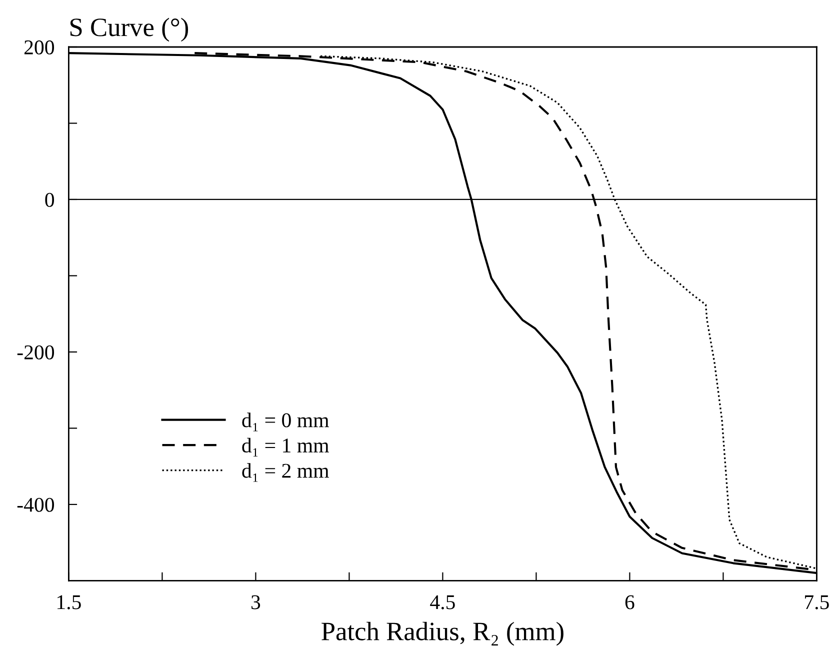 The height and width of the screenshot is (659, 835). I want to click on y-tick-label: -200, so click(35, 352).